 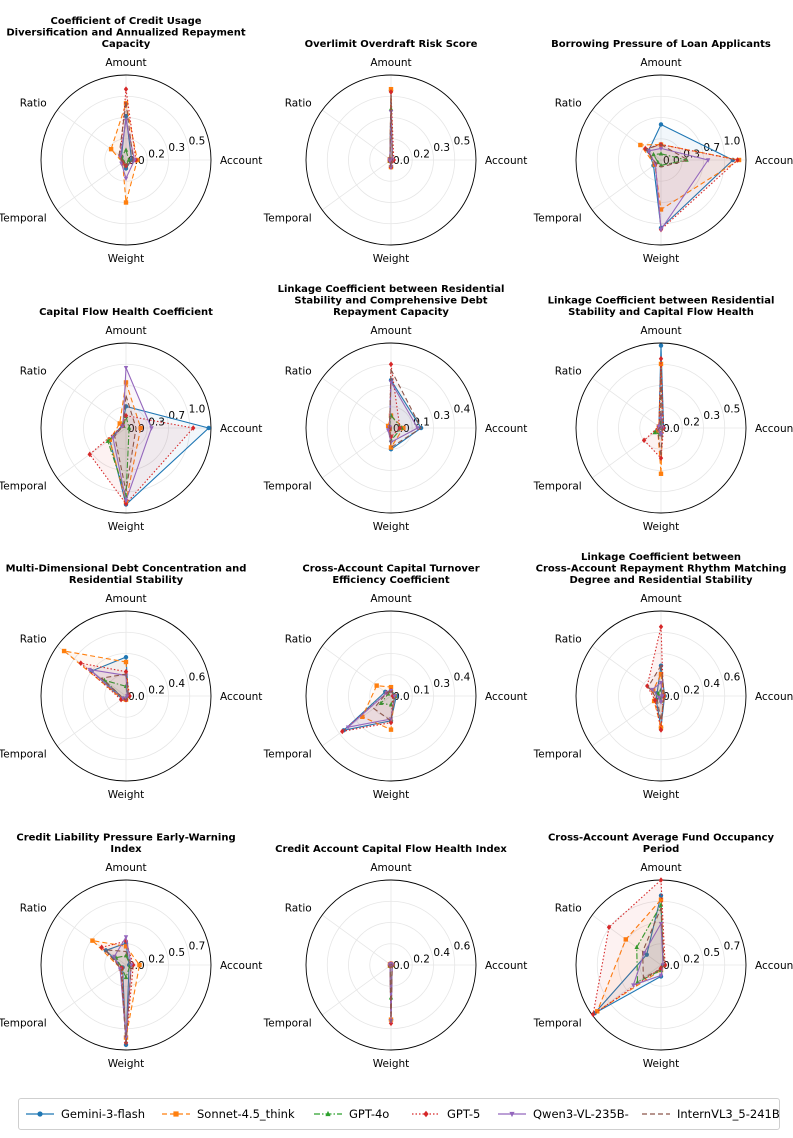 What do you see at coordinates (246, 1114) in the screenshot?
I see `legend-label: Sonnet-4.5_think` at bounding box center [246, 1114].